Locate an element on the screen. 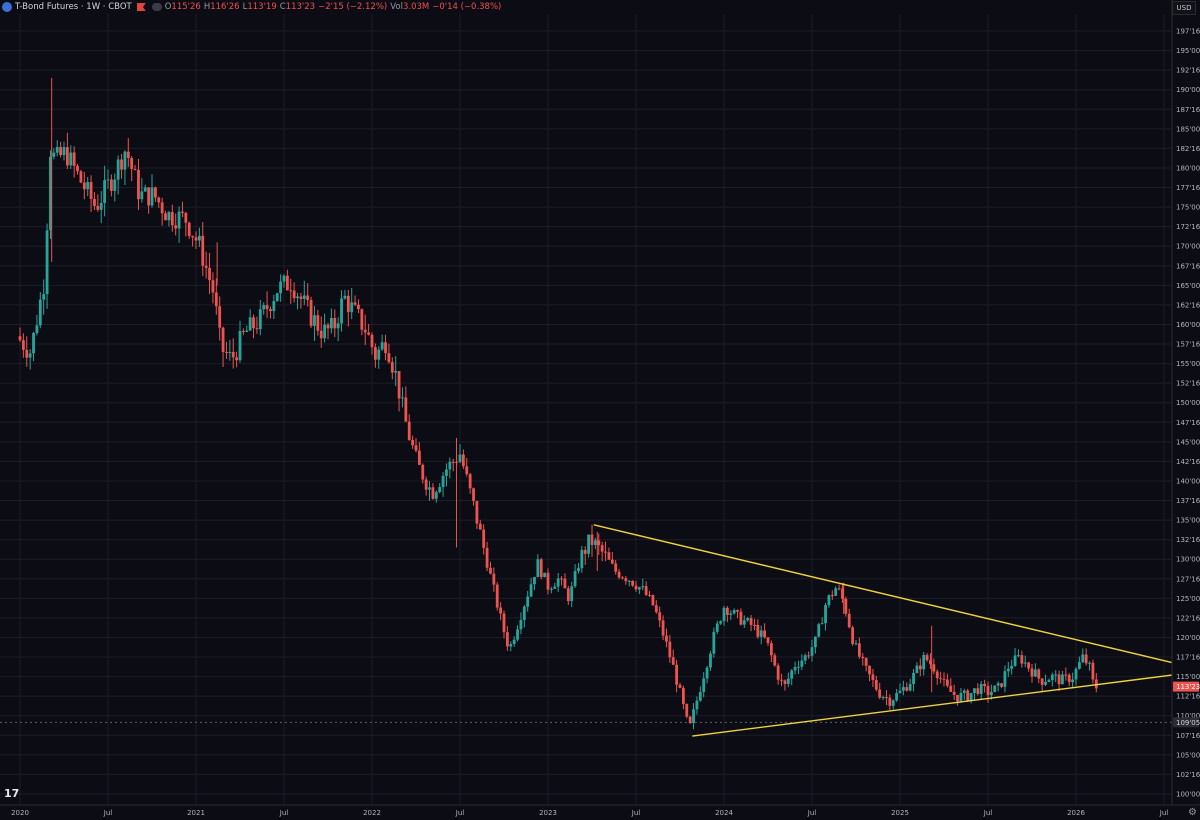 The height and width of the screenshot is (820, 1200). x-tick-label: 2022 is located at coordinates (372, 813).